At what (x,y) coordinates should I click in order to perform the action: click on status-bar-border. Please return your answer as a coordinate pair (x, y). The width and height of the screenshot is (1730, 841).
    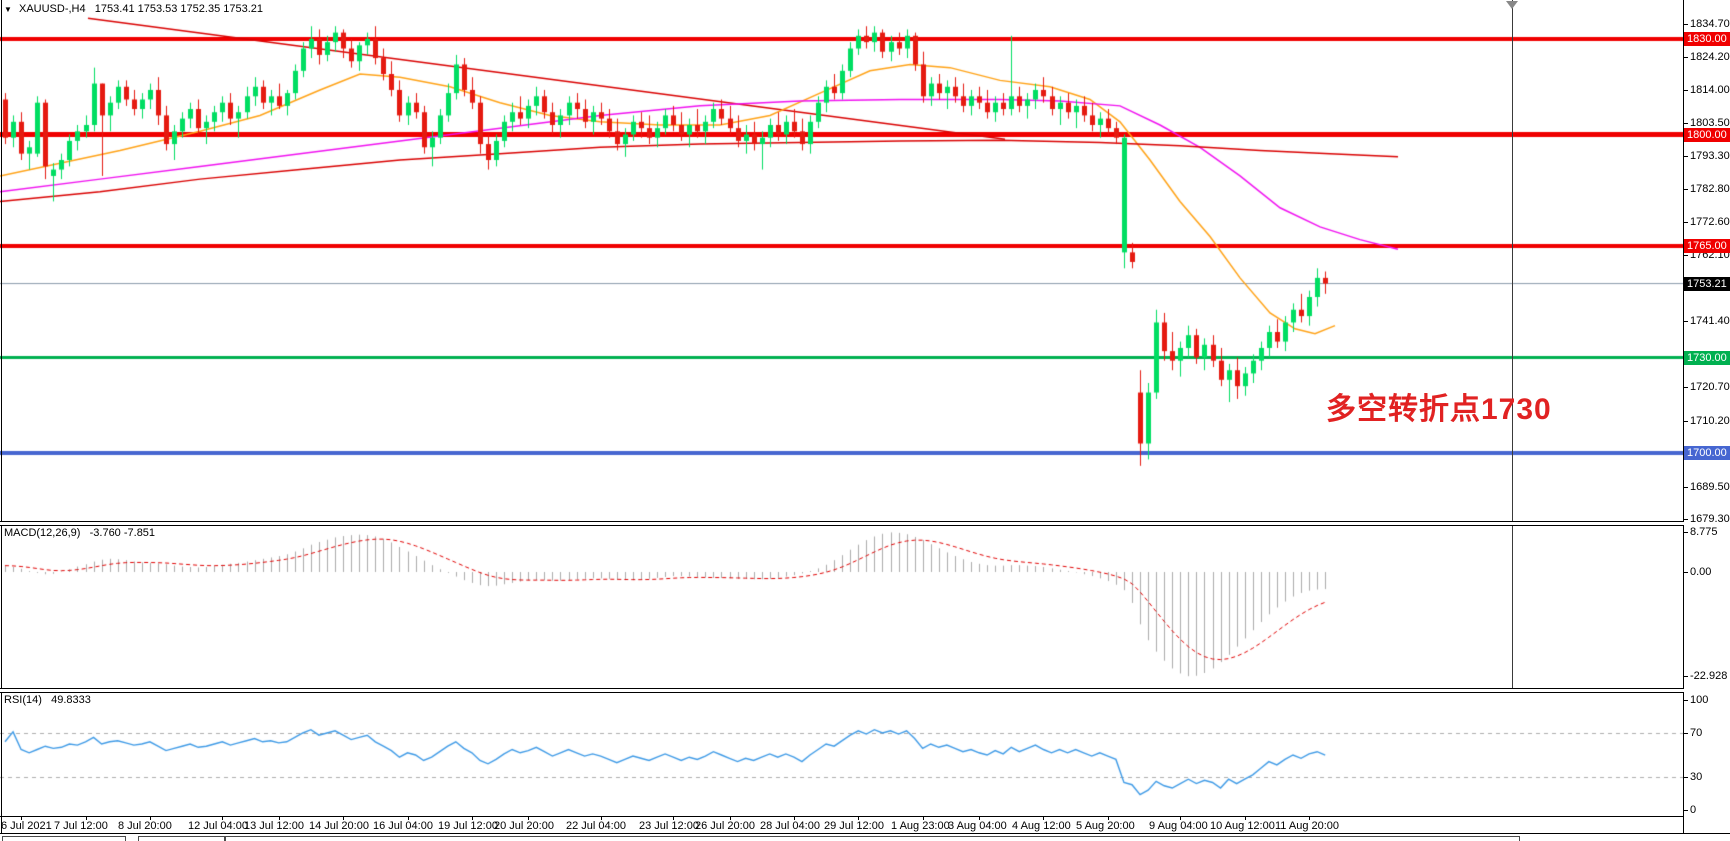
    Looking at the image, I should click on (865, 833).